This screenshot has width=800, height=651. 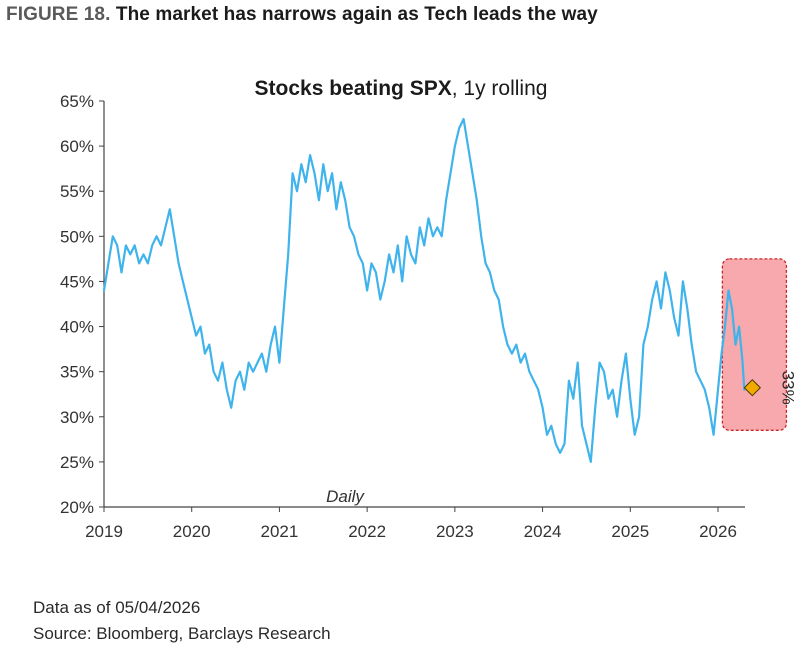 What do you see at coordinates (411, 524) in the screenshot?
I see `x-axis-ticks: 2019 2020 2021 2022 2023 2024 2025 2026` at bounding box center [411, 524].